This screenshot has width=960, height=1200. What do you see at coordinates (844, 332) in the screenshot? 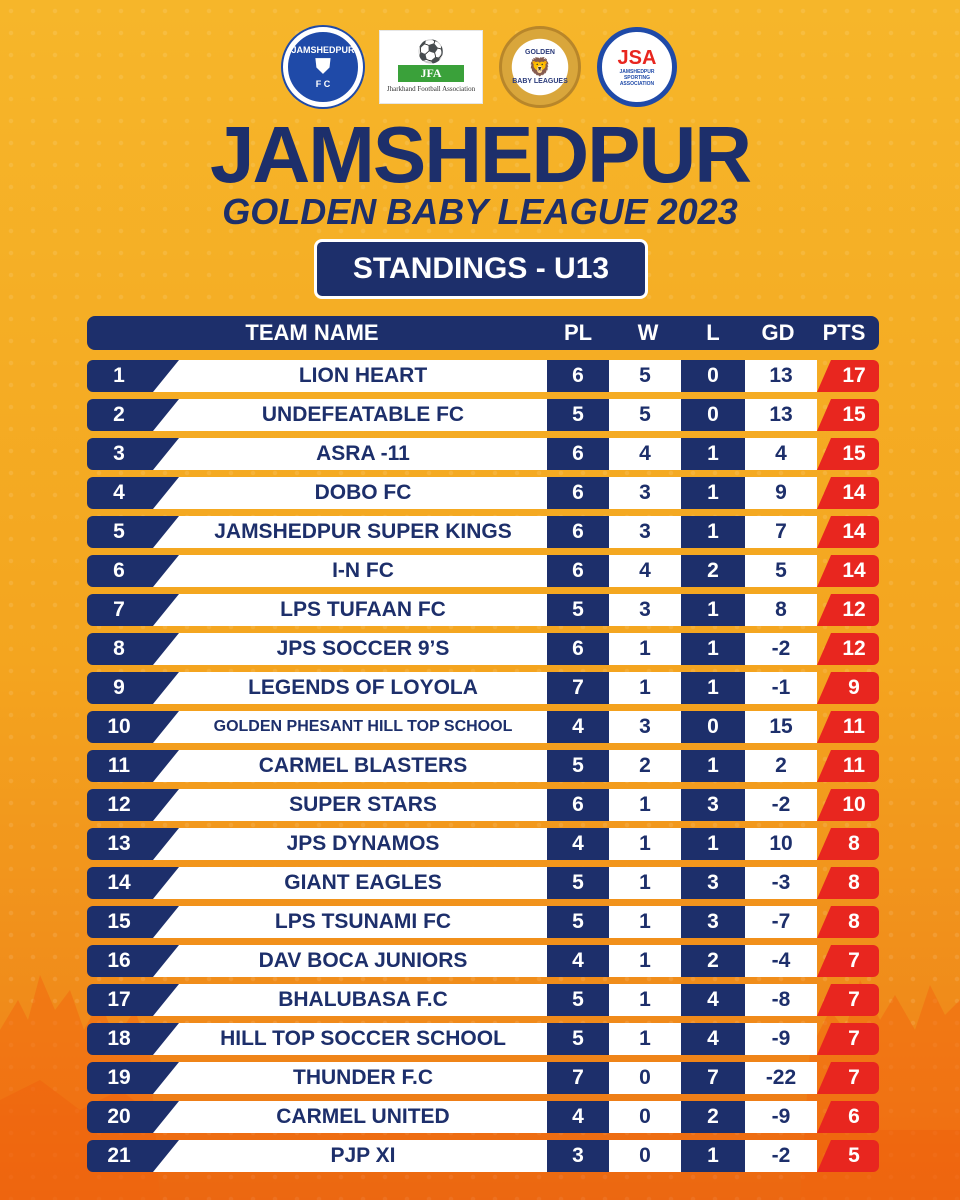
I see `header-pts: PTS` at bounding box center [844, 332].